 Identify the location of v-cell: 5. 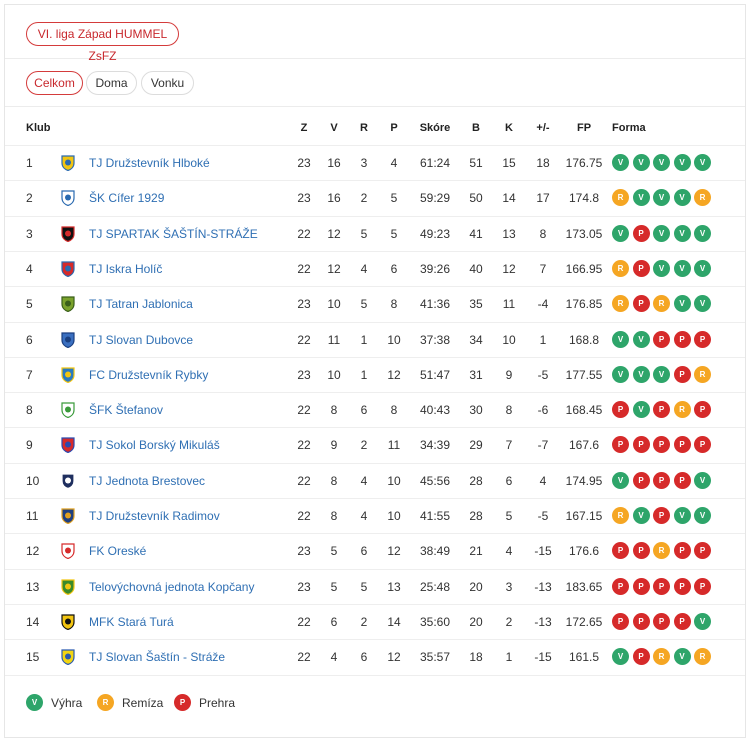
(334, 586).